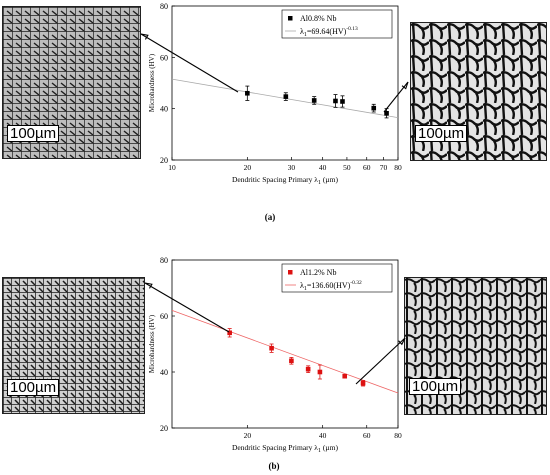 Image resolution: width=550 pixels, height=475 pixels. I want to click on micrograph-b-left: 100µm, so click(73, 345).